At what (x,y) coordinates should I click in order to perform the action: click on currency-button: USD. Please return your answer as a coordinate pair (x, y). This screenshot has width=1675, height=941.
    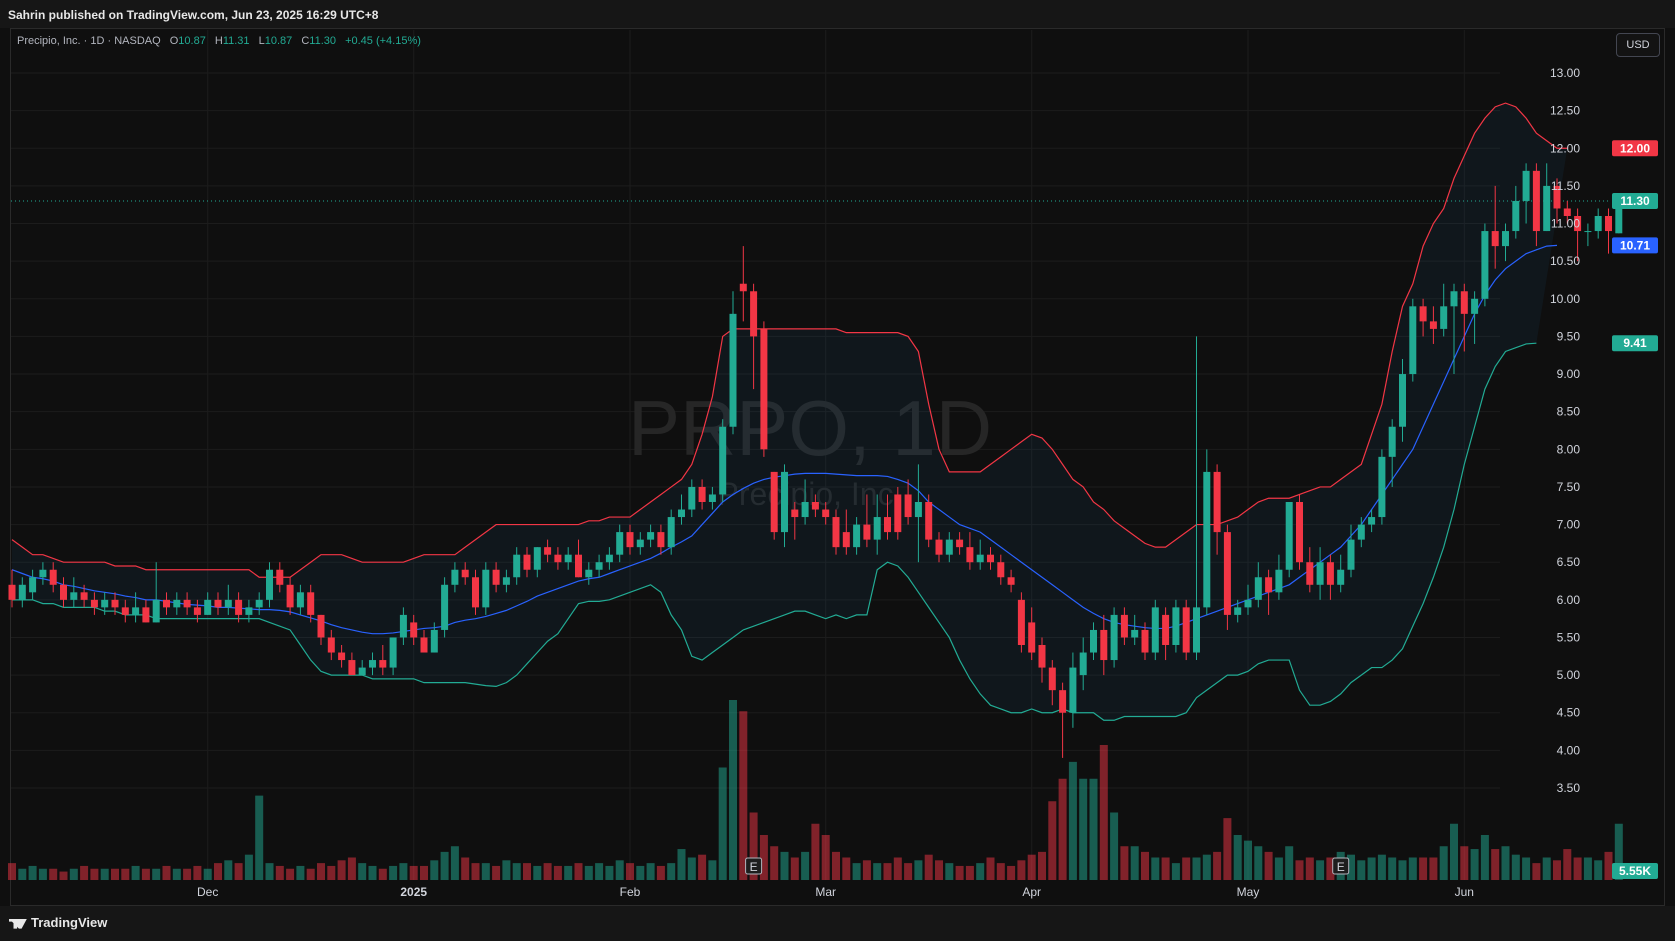
    Looking at the image, I should click on (1638, 45).